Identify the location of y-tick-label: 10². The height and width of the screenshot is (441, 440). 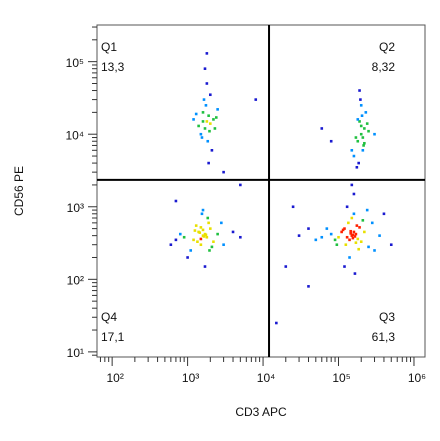
(75, 280).